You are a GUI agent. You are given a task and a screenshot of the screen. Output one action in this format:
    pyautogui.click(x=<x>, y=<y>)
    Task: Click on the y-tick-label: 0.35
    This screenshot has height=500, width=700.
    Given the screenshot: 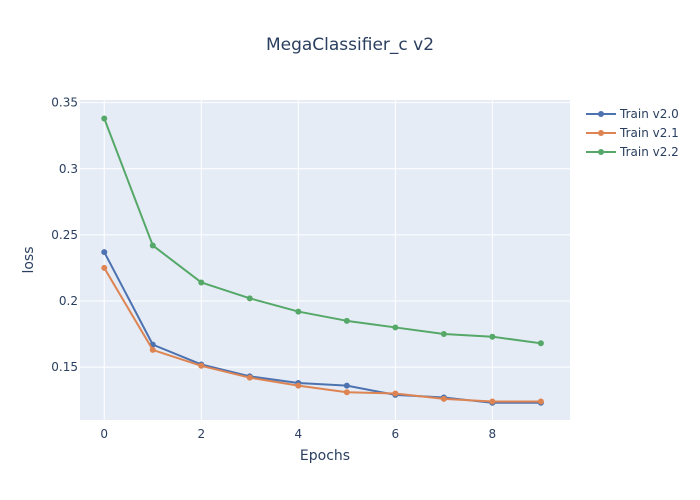 What is the action you would take?
    pyautogui.click(x=64, y=103)
    